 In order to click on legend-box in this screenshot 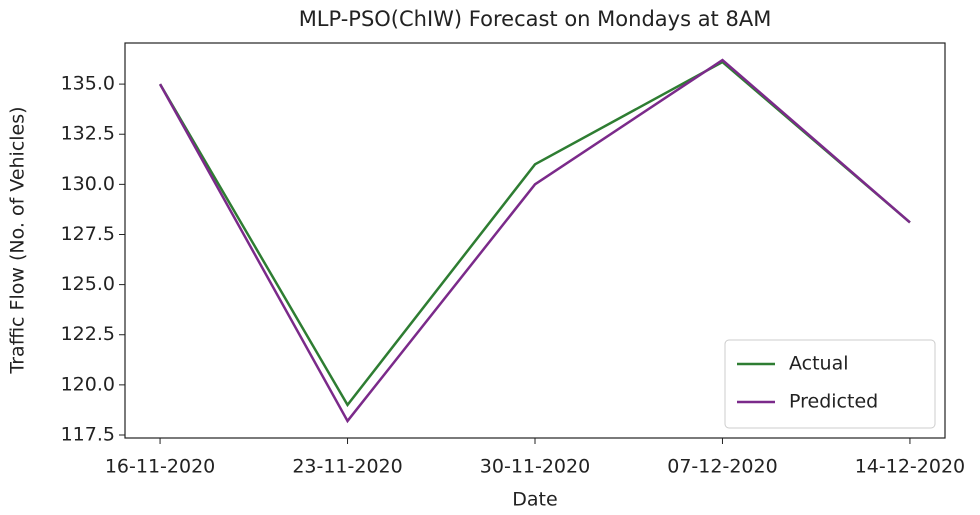, I will do `click(830, 384)`.